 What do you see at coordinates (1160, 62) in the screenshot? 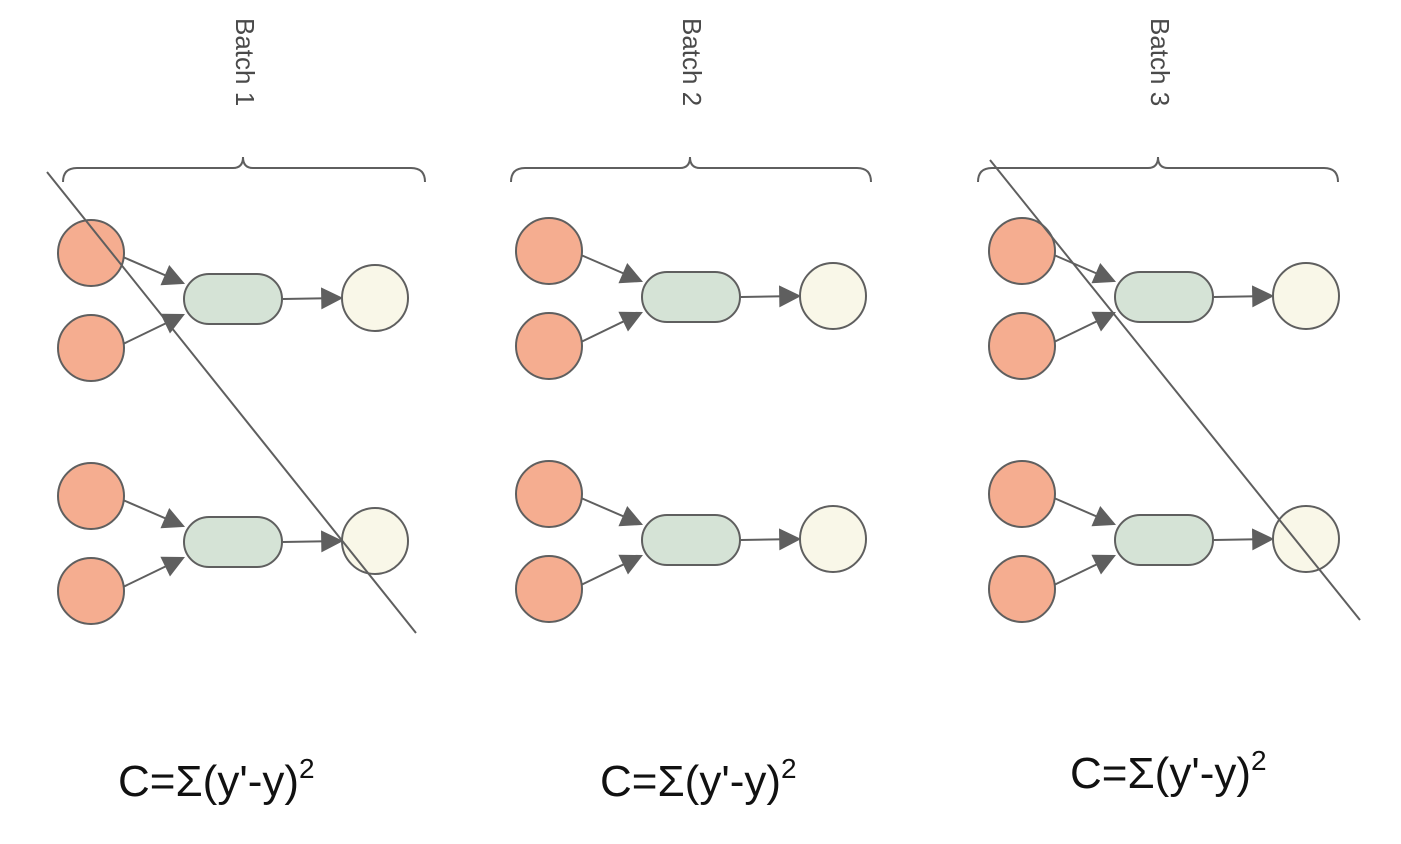
I see `batch-label: Batch 3` at bounding box center [1160, 62].